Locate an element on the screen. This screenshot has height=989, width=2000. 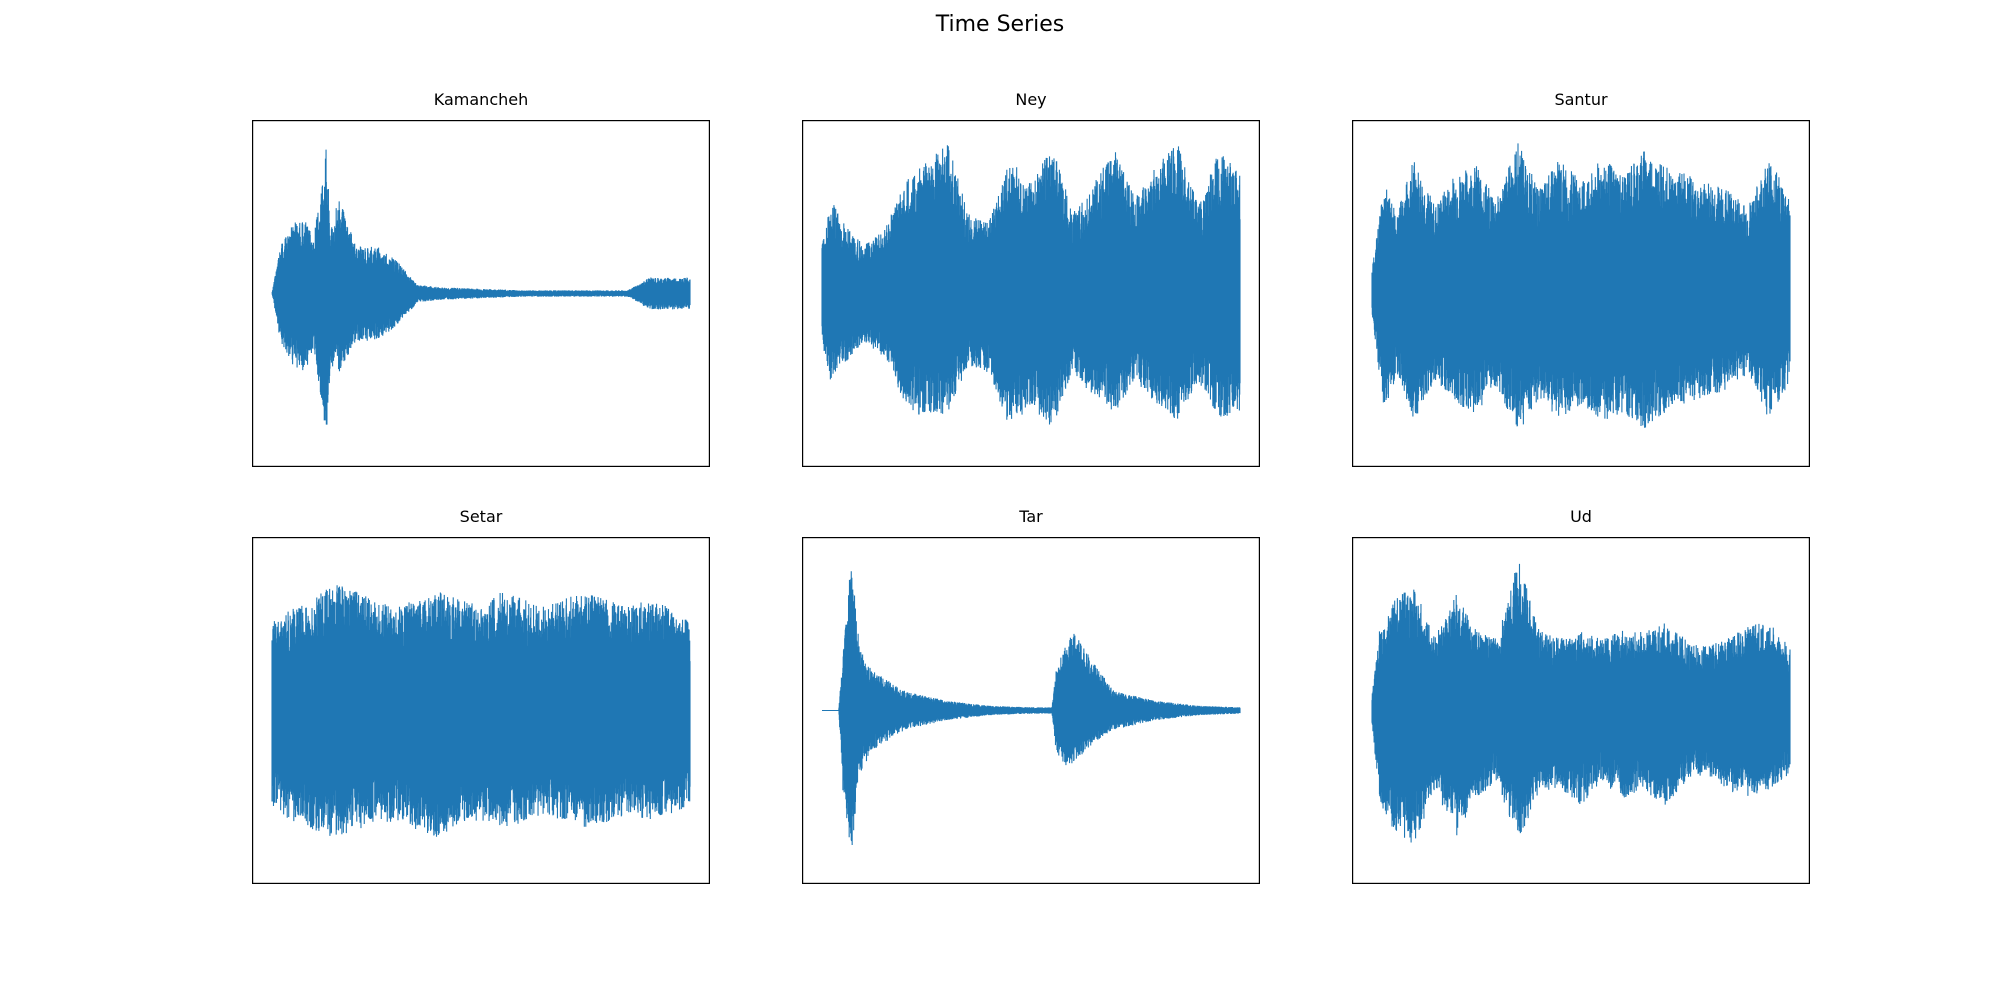
panel-title: Setar is located at coordinates (481, 516).